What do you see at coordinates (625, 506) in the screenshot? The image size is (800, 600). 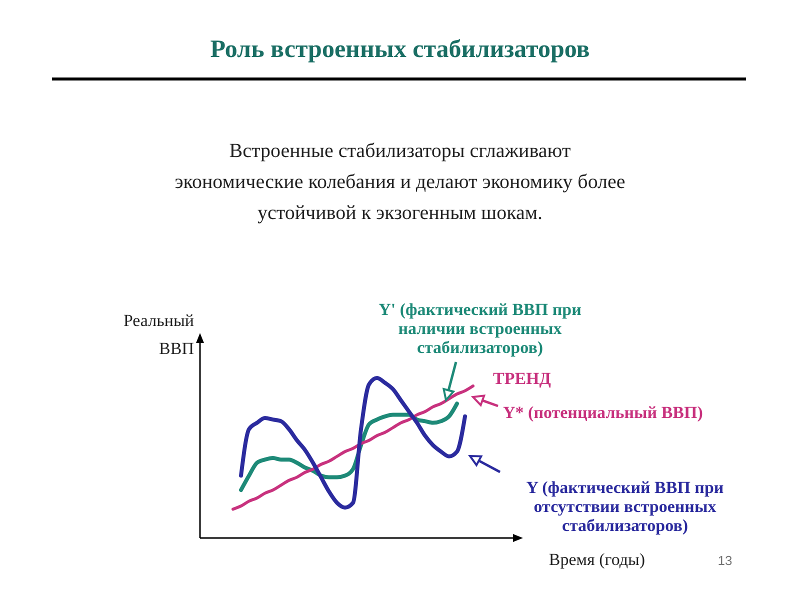 I see `text: Y (фактический ВВП при отсутствии встроенных стабилизаторов)` at bounding box center [625, 506].